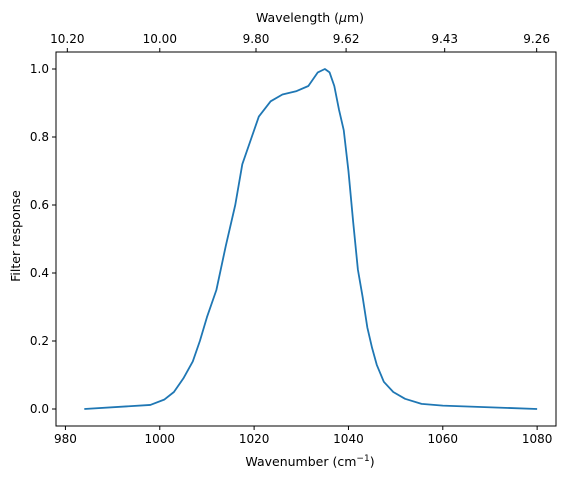 Image resolution: width=570 pixels, height=480 pixels. I want to click on top-tick-label: 9.26, so click(536, 39).